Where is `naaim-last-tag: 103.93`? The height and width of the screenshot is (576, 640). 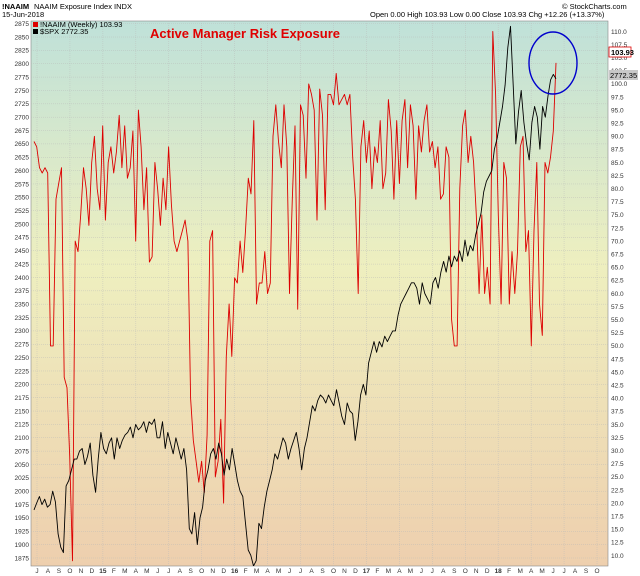 naaim-last-tag: 103.93 is located at coordinates (621, 52).